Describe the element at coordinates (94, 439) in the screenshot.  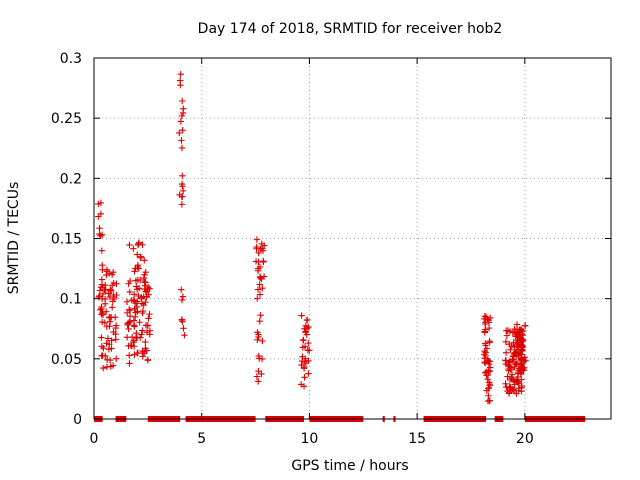
I see `x-tick-label: 0` at that location.